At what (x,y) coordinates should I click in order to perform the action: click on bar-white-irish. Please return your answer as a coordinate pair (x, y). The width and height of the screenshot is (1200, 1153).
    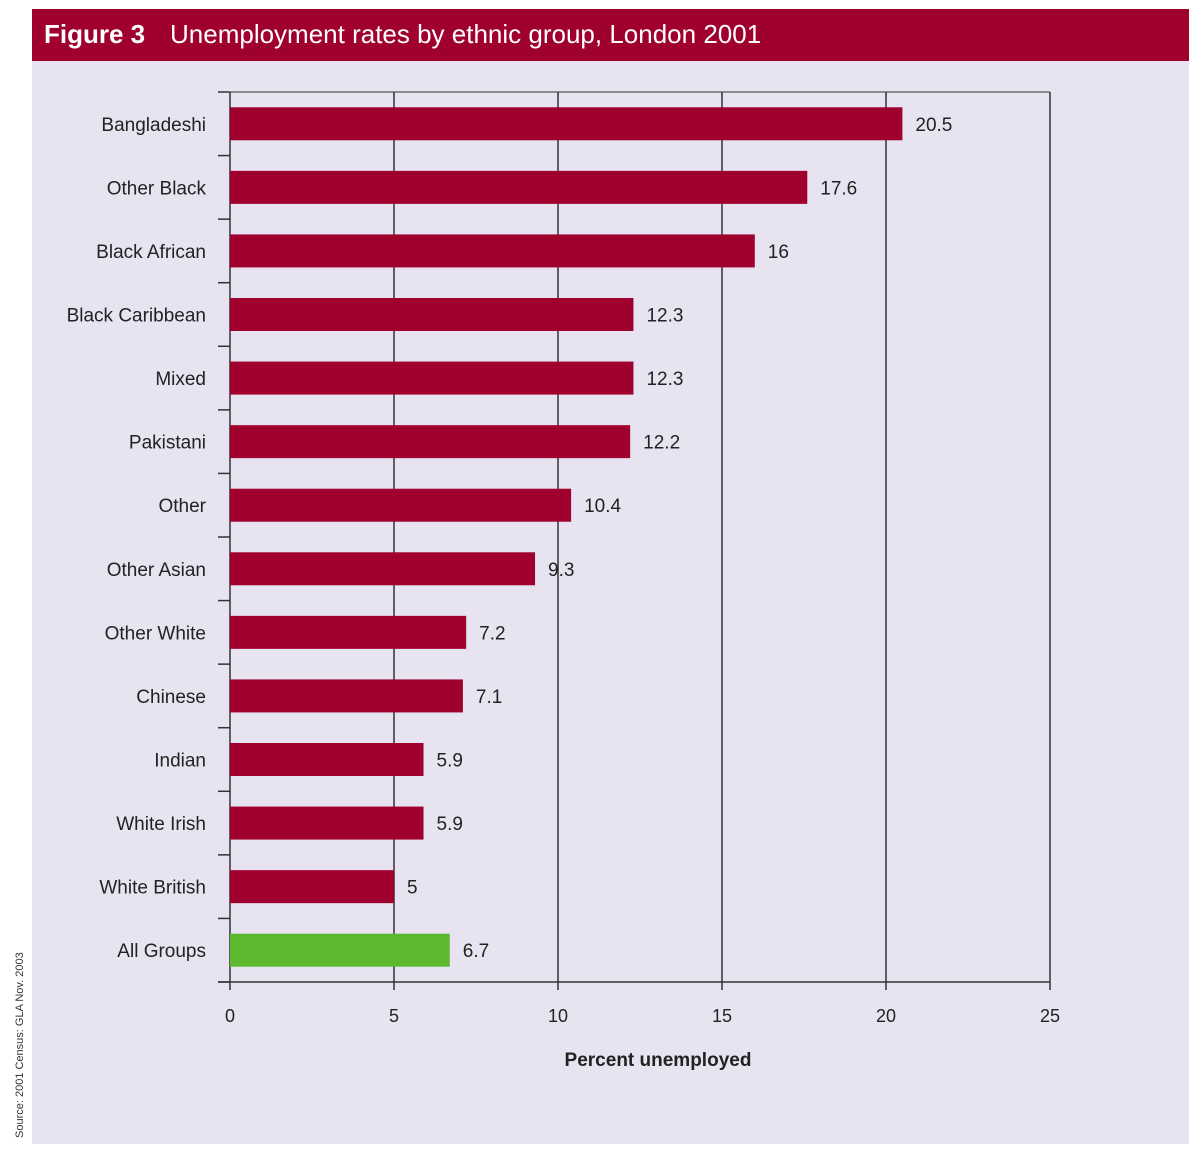
    Looking at the image, I should click on (327, 823).